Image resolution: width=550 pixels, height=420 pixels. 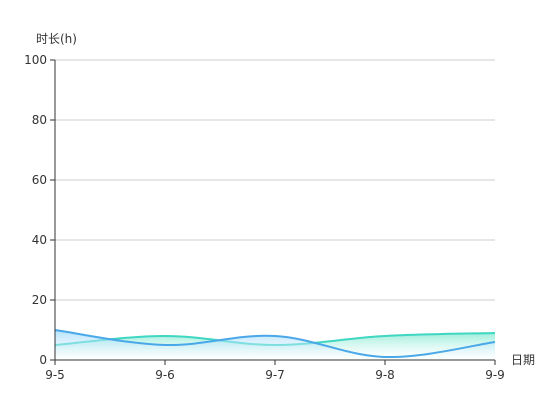 What do you see at coordinates (385, 375) in the screenshot?
I see `x-tick-label-3: 9-8` at bounding box center [385, 375].